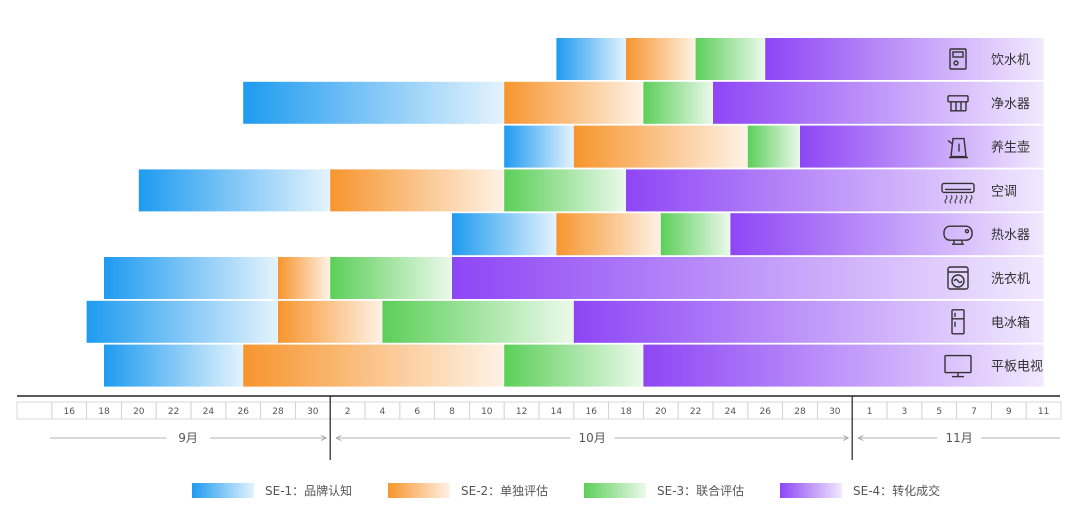 This screenshot has width=1080, height=529. What do you see at coordinates (1010, 279) in the screenshot?
I see `category-label: 洗衣机` at bounding box center [1010, 279].